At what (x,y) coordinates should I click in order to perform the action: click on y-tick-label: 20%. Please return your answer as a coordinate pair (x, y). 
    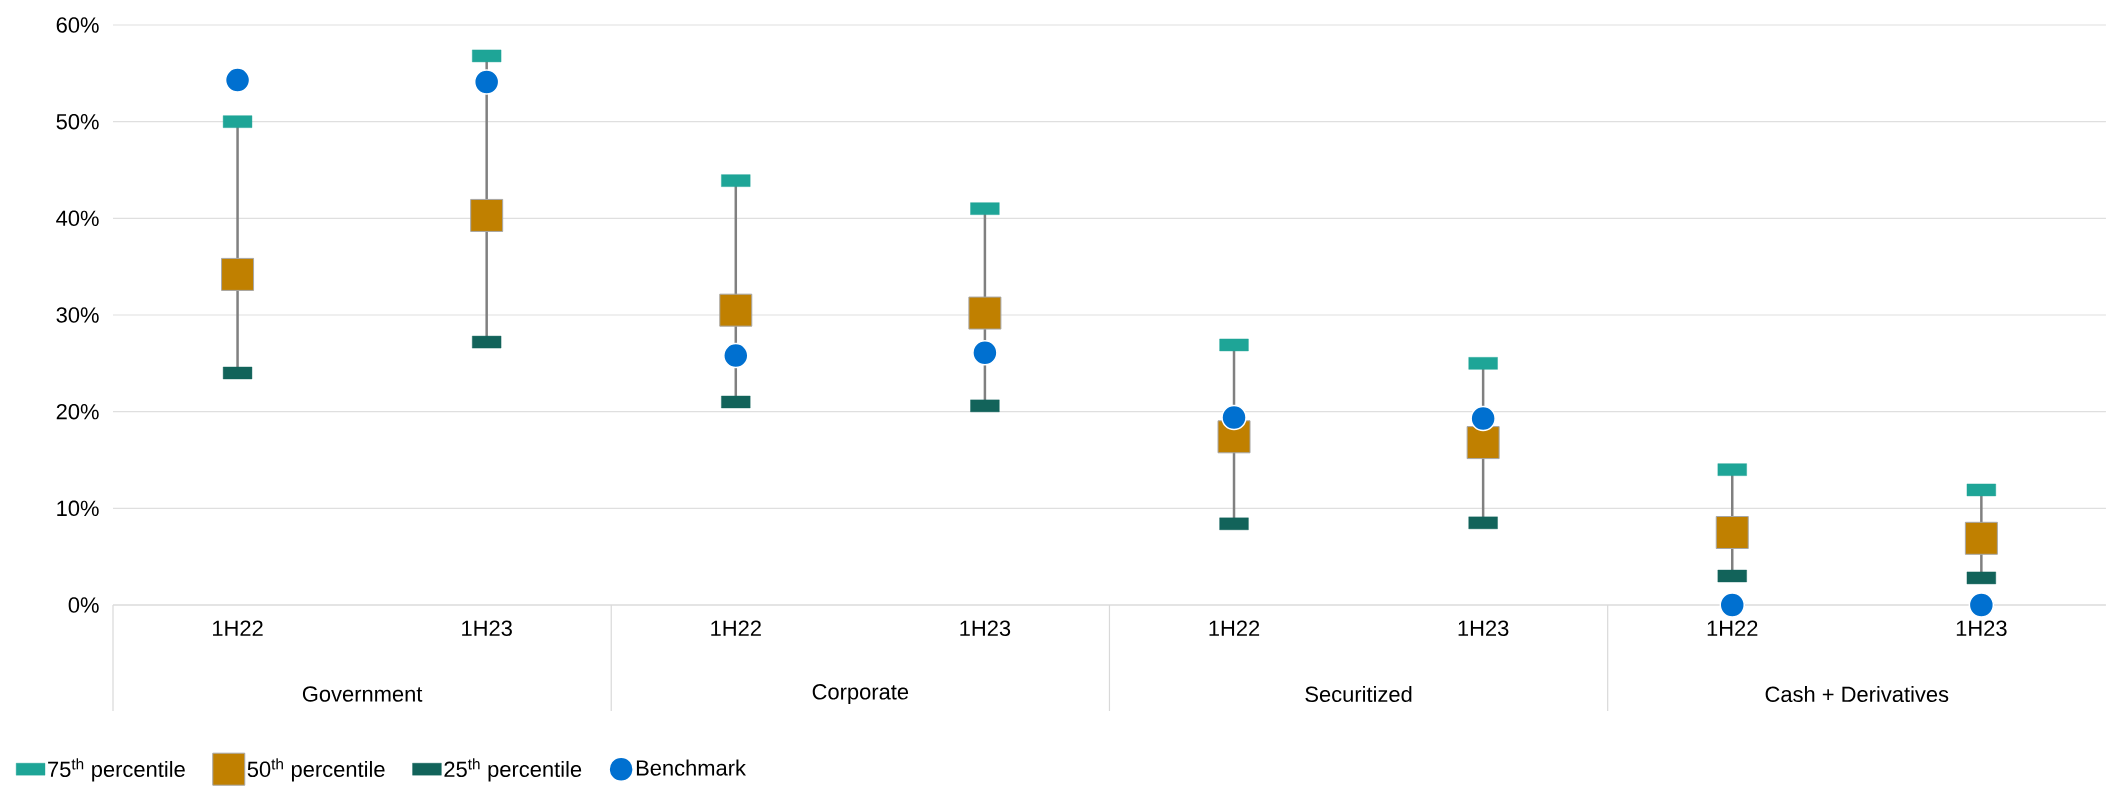
    Looking at the image, I should click on (77, 411).